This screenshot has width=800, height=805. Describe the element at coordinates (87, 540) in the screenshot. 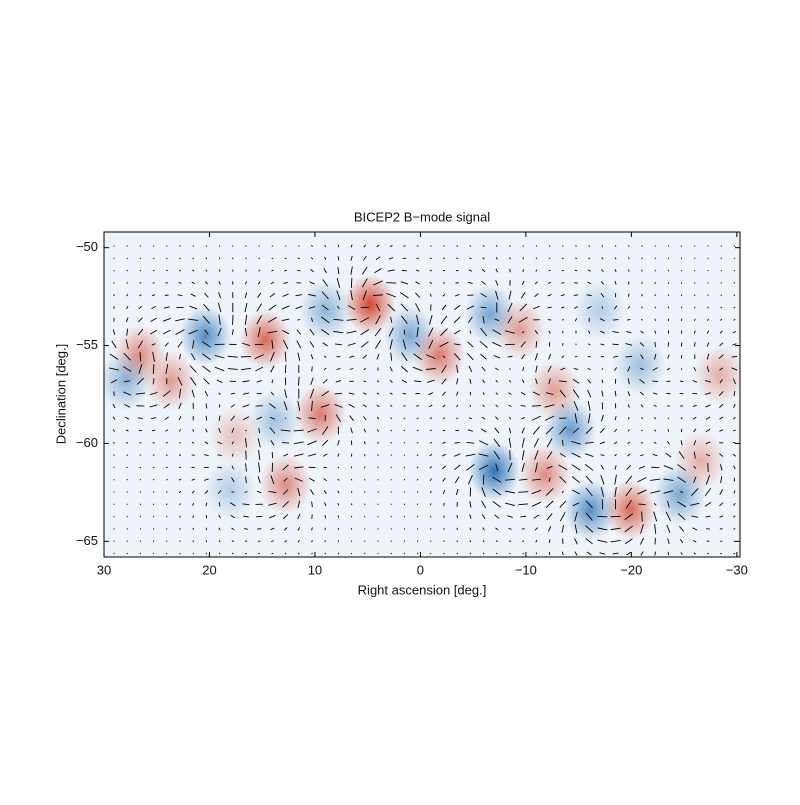

I see `y-tick-label: −65` at that location.